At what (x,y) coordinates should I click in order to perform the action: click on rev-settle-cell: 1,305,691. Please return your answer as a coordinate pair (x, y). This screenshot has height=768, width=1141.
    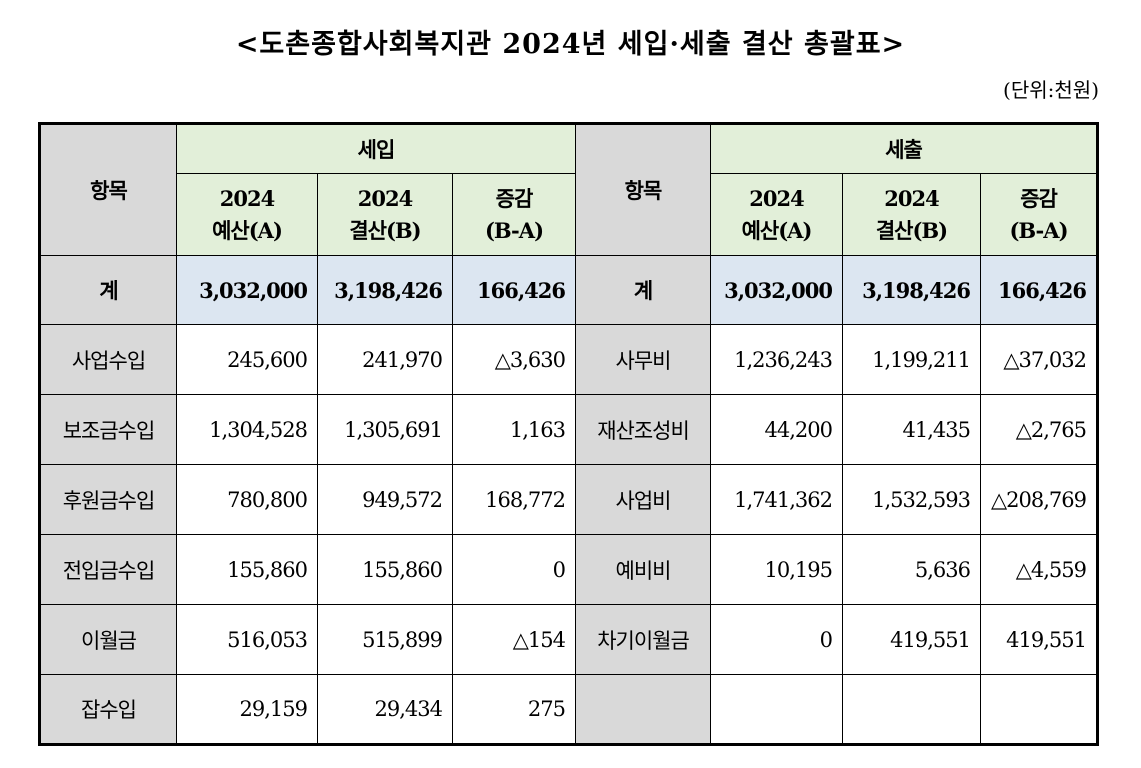
    Looking at the image, I should click on (385, 429).